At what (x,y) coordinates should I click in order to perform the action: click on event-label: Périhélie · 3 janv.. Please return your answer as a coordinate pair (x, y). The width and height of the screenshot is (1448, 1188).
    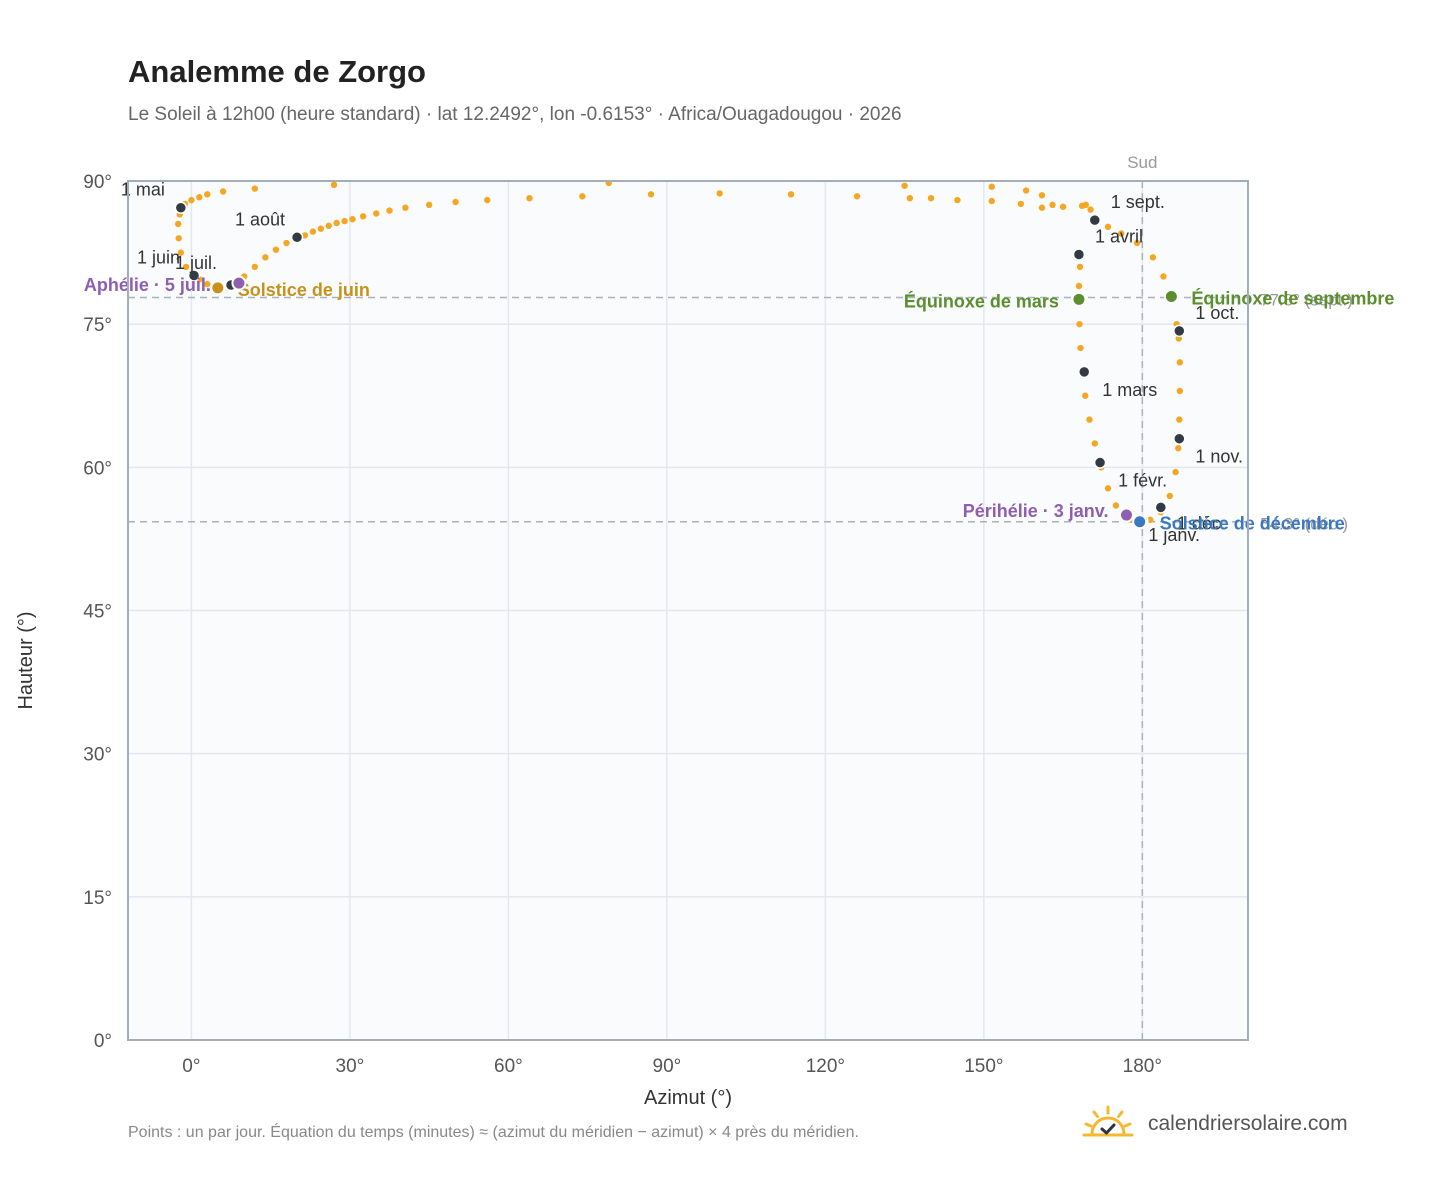
    Looking at the image, I should click on (1036, 511).